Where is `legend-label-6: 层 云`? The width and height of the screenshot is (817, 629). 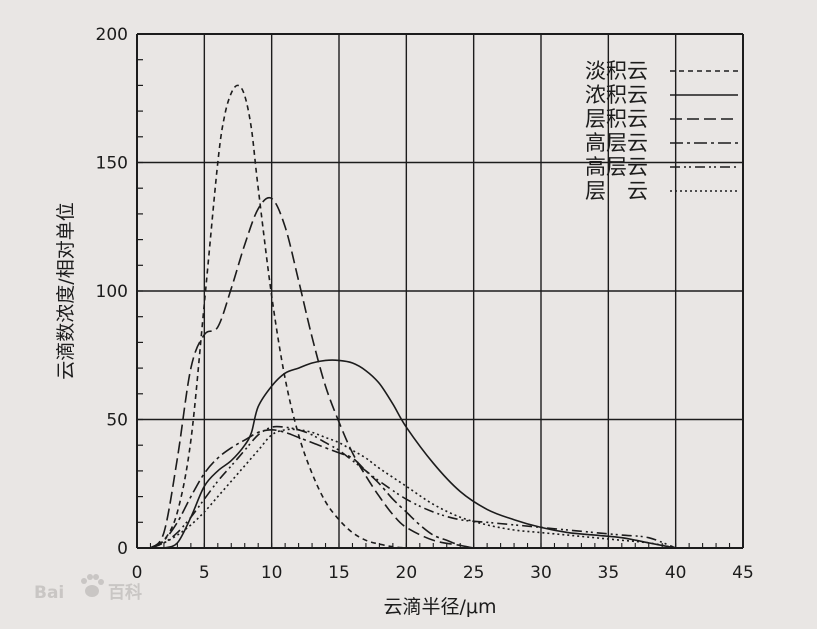
legend-label-6: 层 云 is located at coordinates (616, 191).